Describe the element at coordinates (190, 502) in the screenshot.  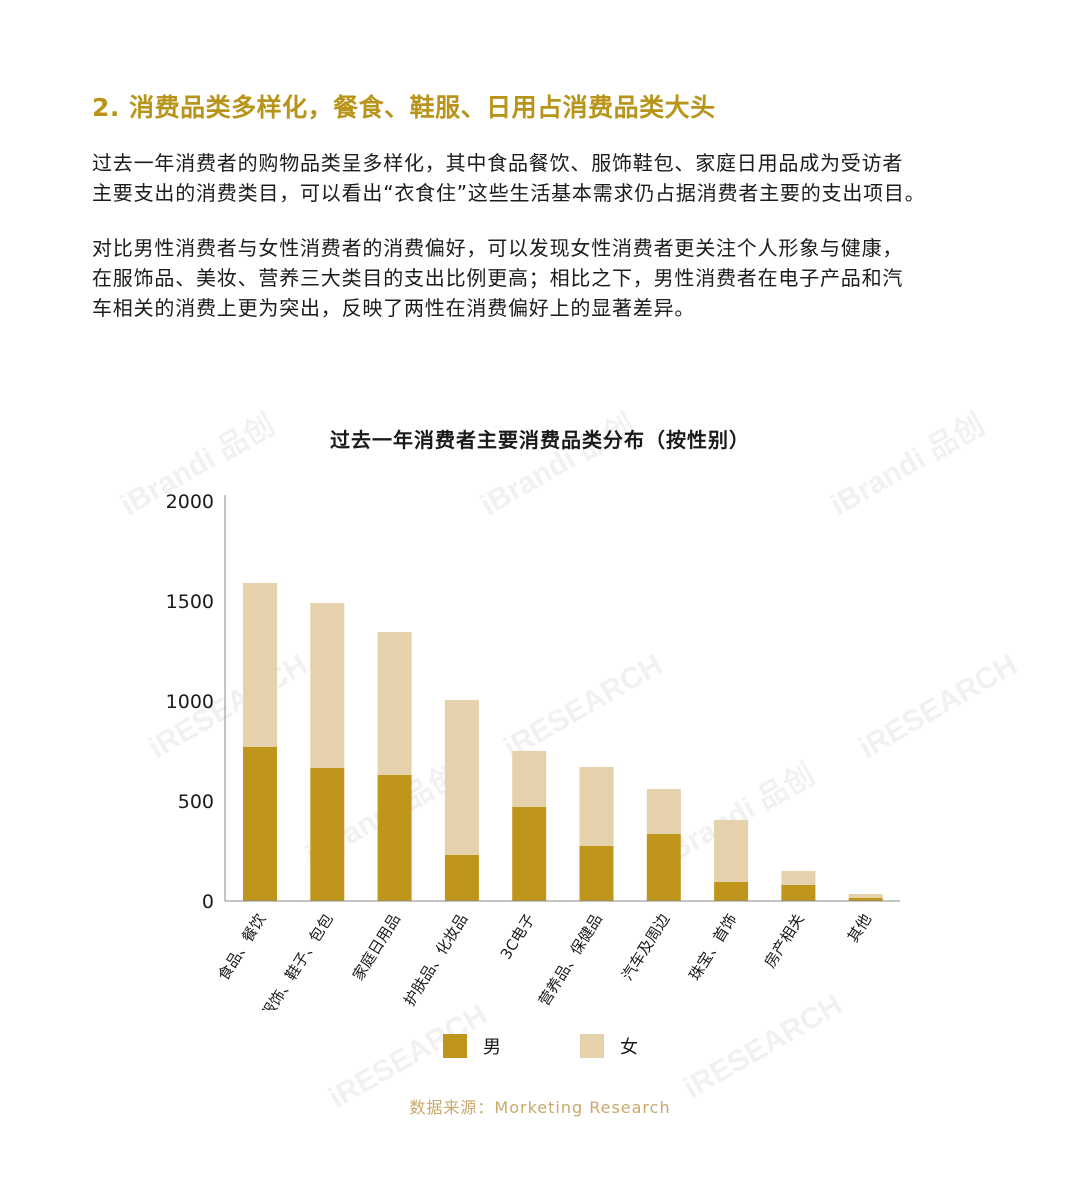
I see `y-tick-label: 2000` at that location.